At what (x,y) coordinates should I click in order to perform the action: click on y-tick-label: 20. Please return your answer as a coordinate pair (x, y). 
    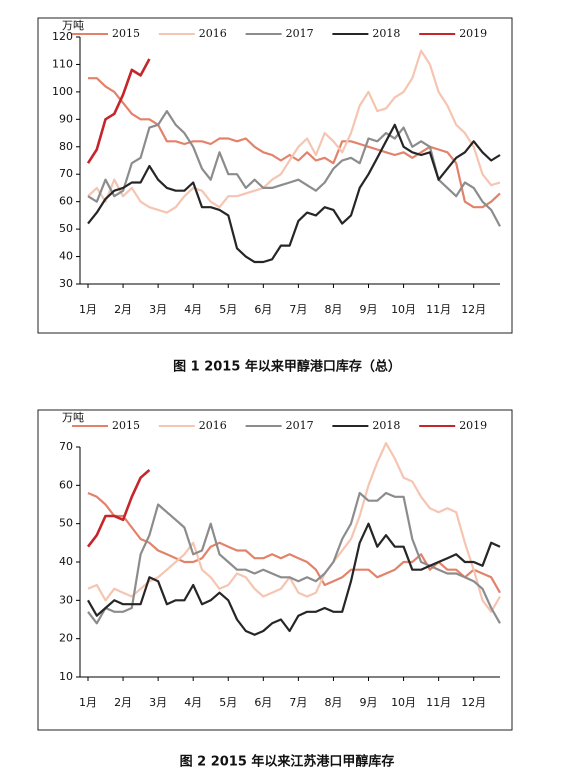
    Looking at the image, I should click on (66, 638).